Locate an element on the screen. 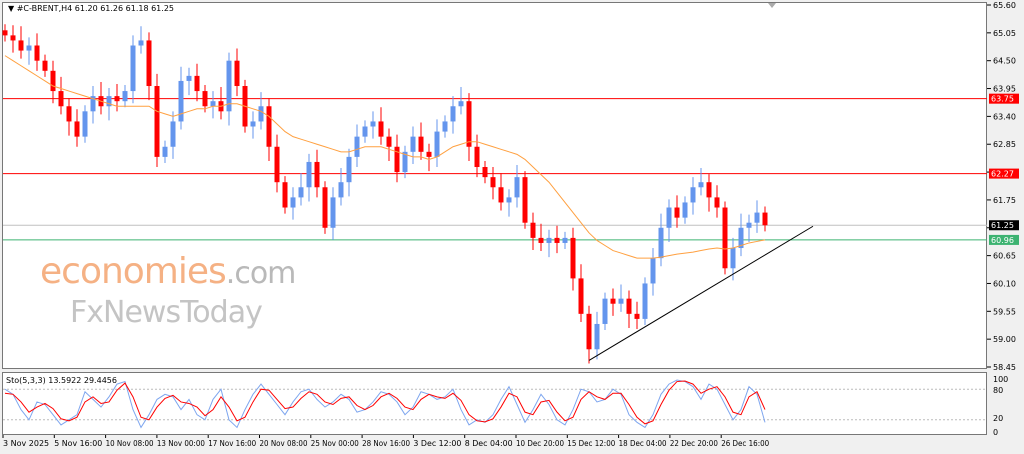 This screenshot has height=454, width=1024. ascending-trendline is located at coordinates (701, 293).